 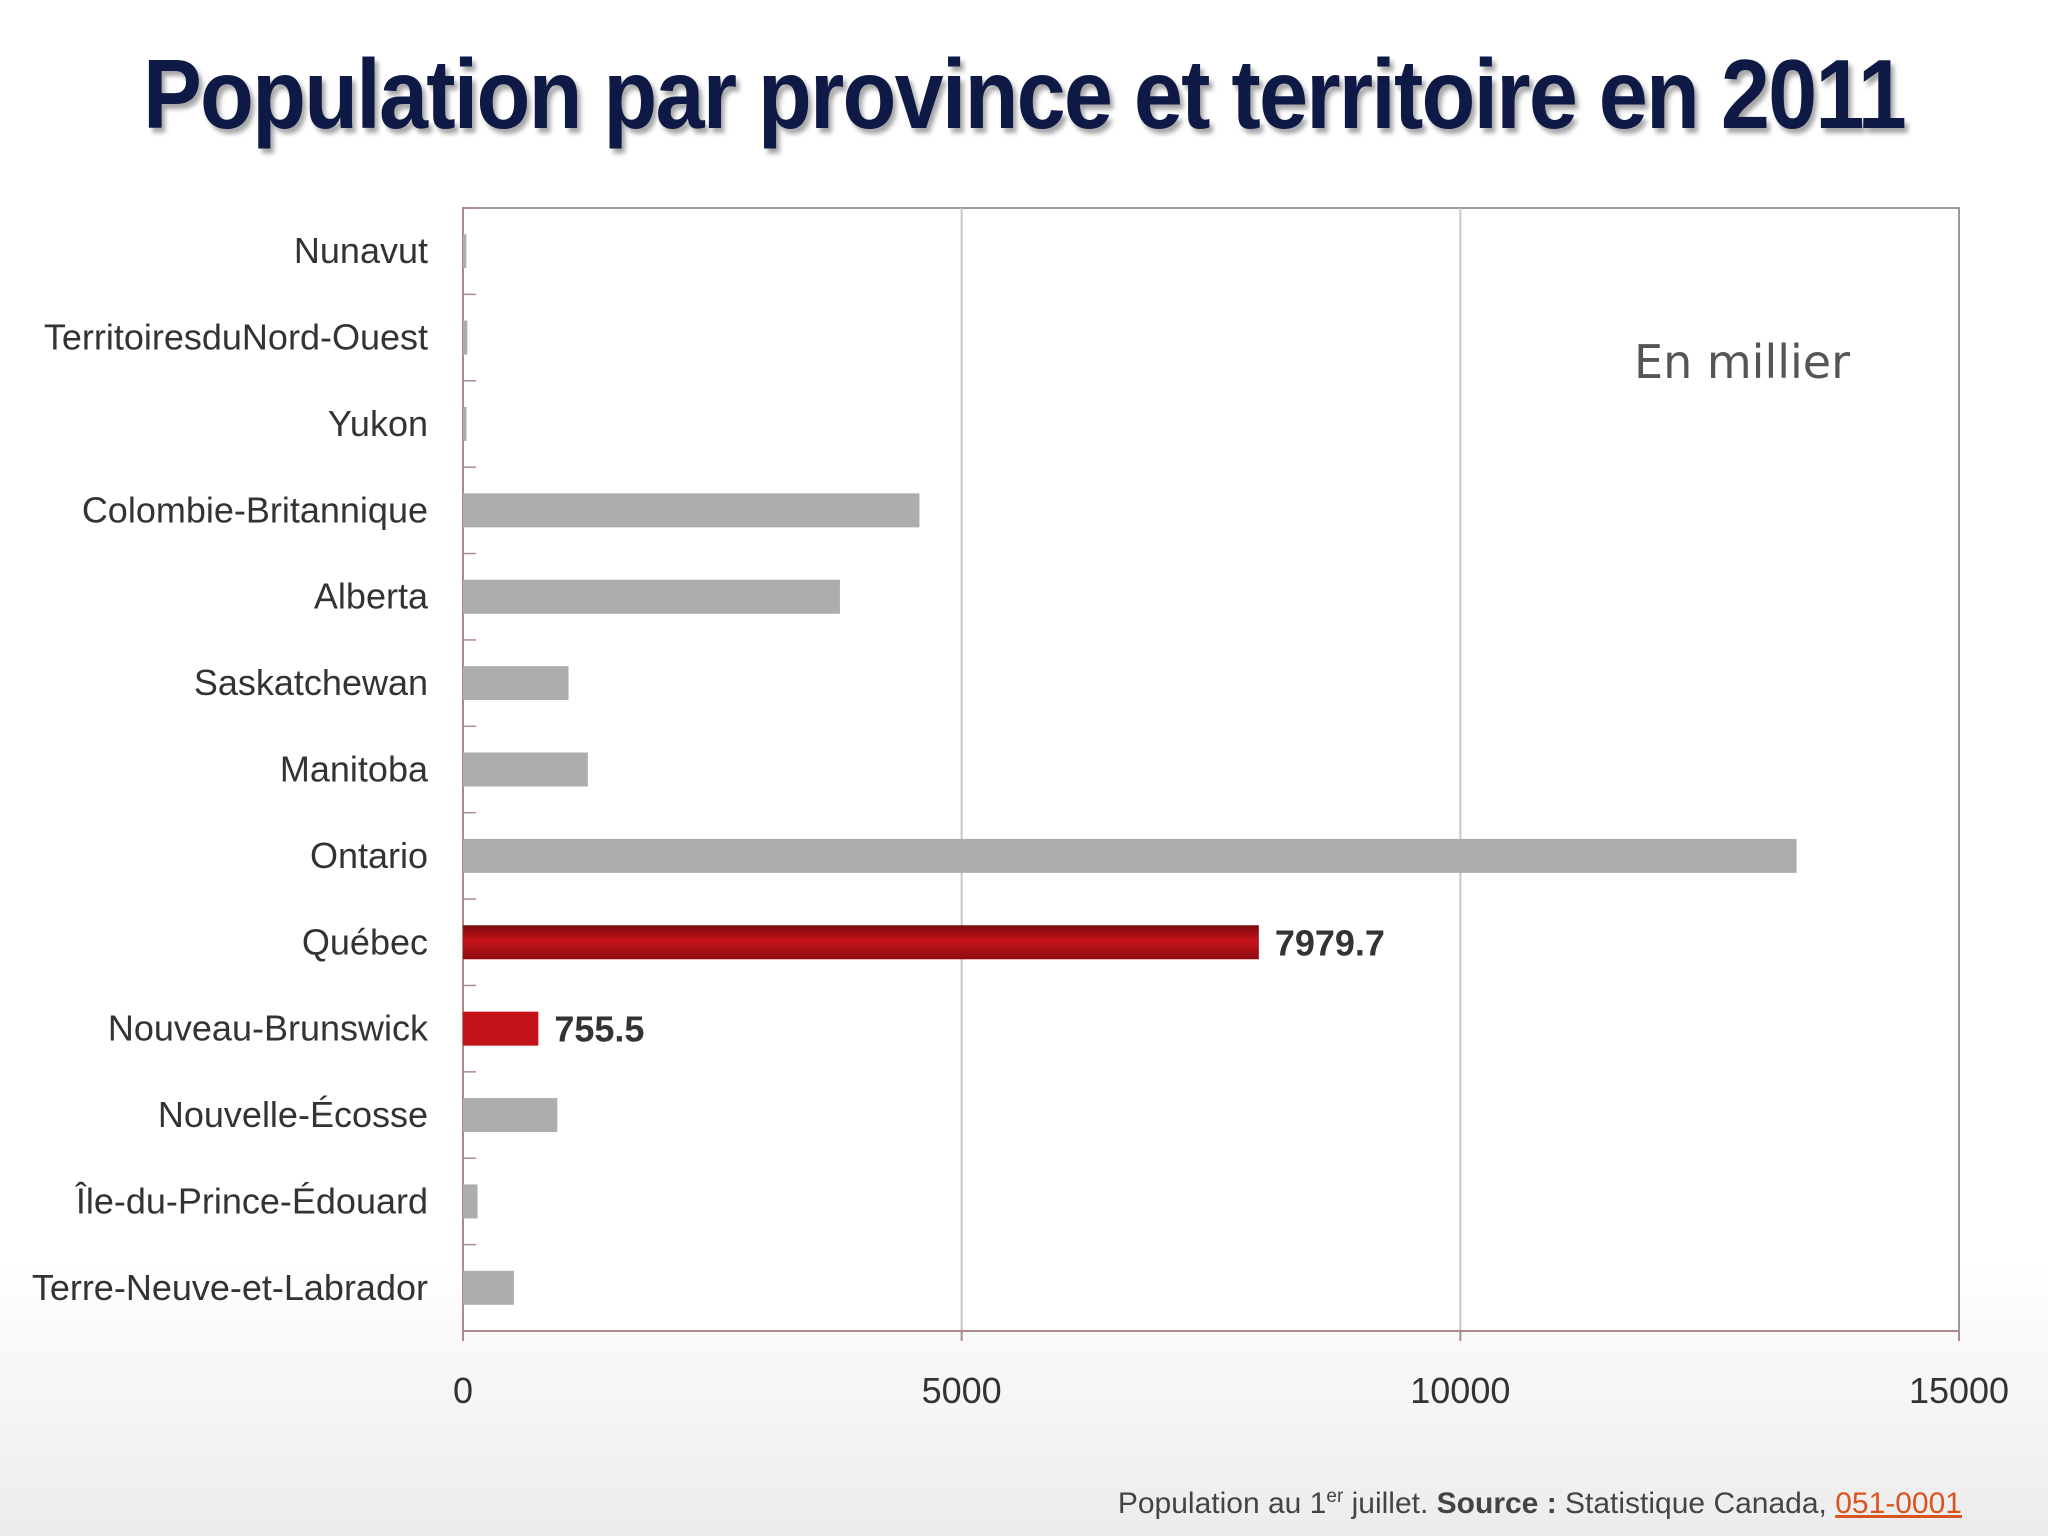 I want to click on category-label: Saskatchewan, so click(x=311, y=682).